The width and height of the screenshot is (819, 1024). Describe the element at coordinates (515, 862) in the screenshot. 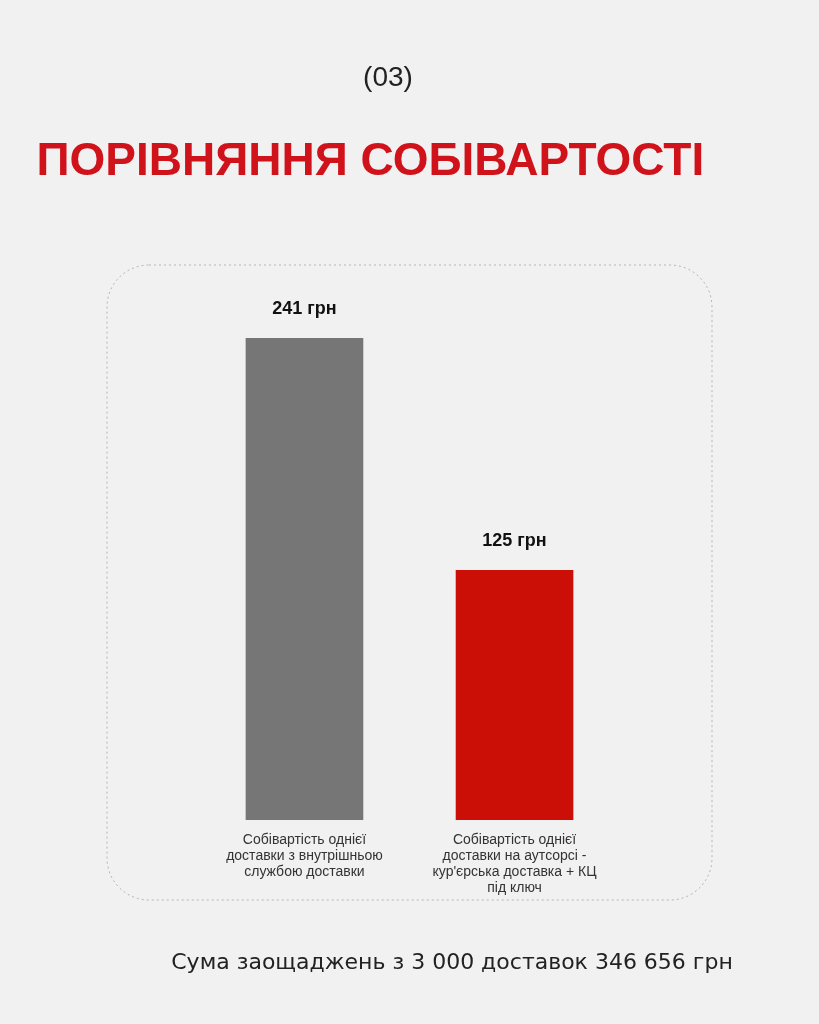

I see `x-tick-label: Собівартість однієї доставки на аутсорсі - кур'єрська доставка + КЦ під ключ` at that location.